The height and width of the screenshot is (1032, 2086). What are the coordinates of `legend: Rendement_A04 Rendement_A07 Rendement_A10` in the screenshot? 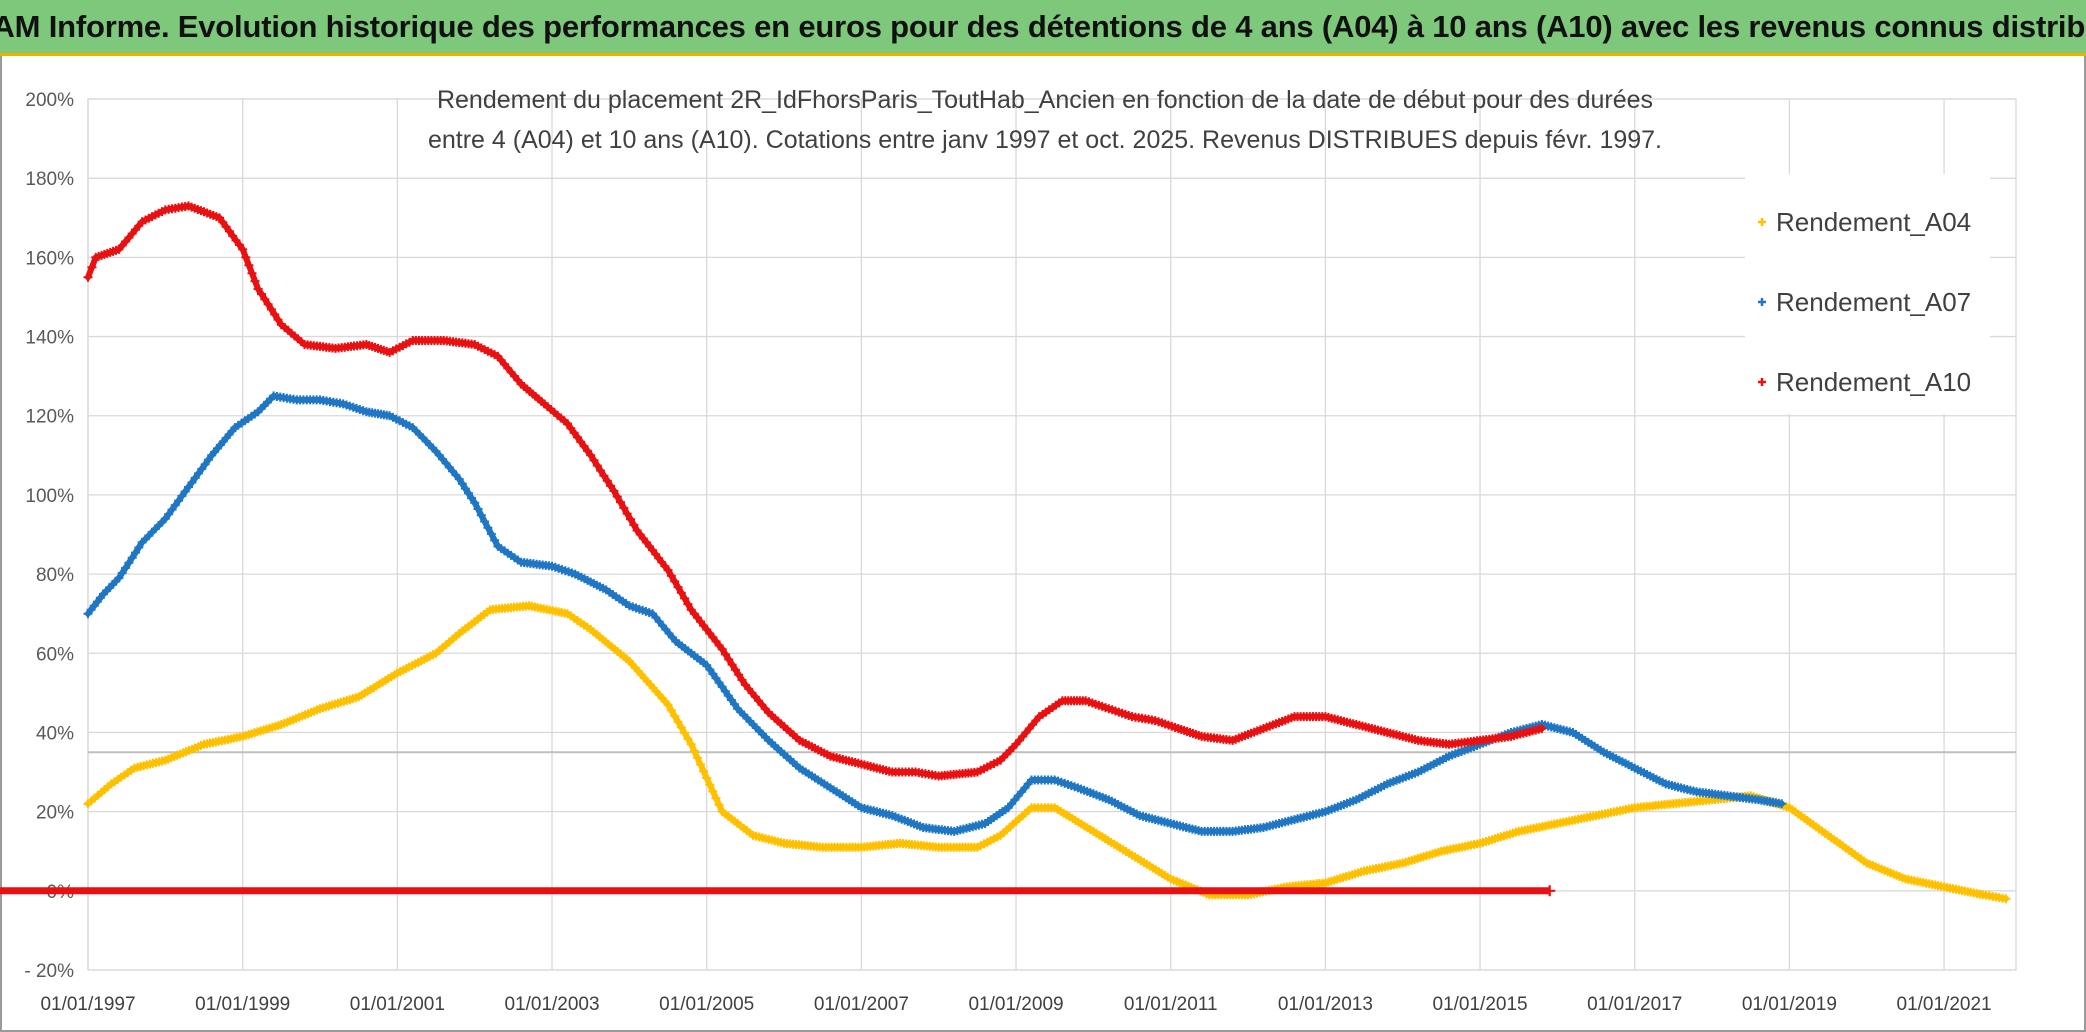 It's located at (1867, 294).